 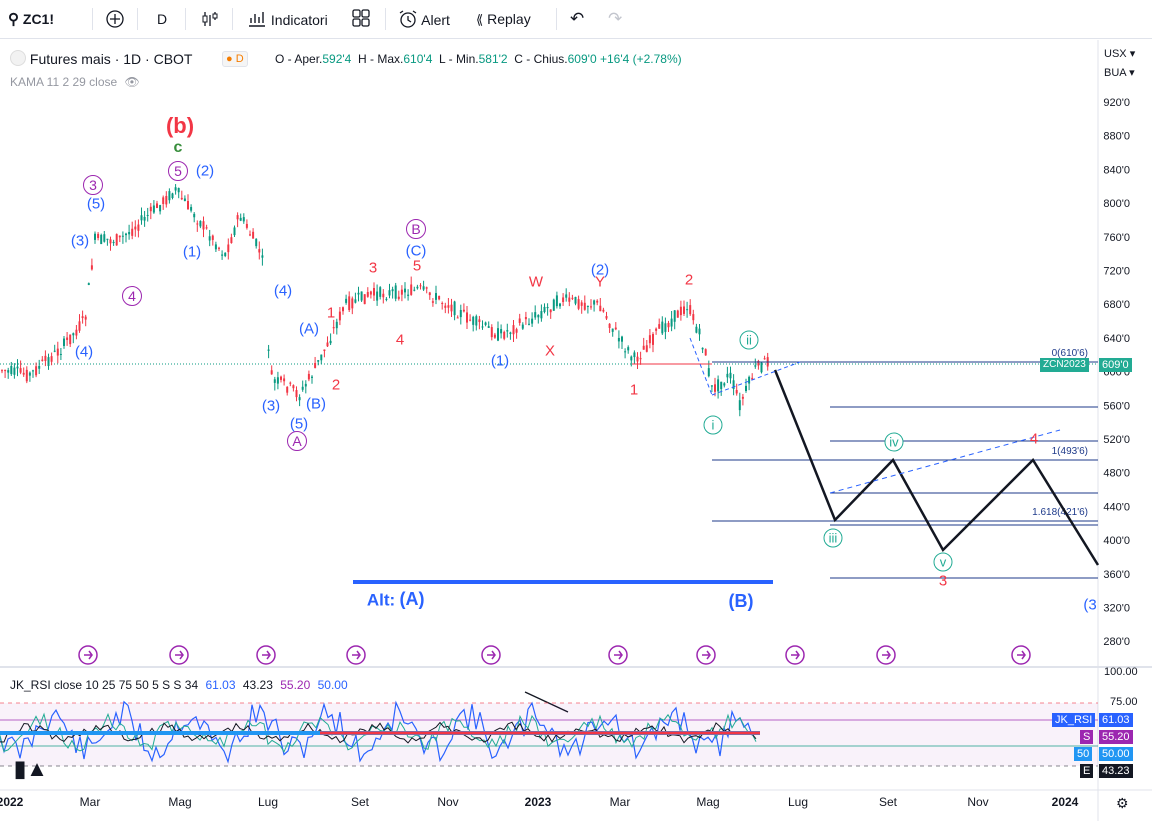 I want to click on time-tick: Mar, so click(x=620, y=802).